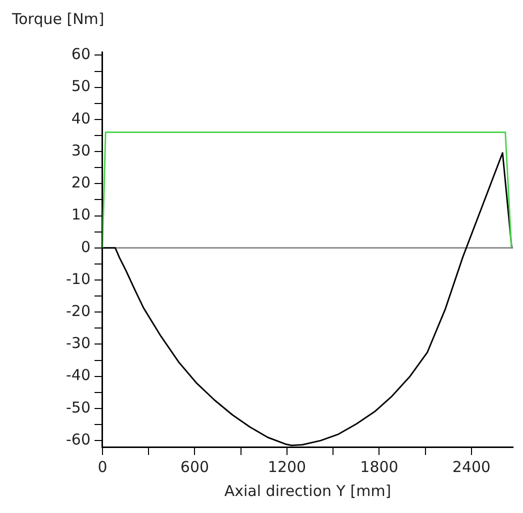 The width and height of the screenshot is (523, 513). What do you see at coordinates (80, 215) in the screenshot?
I see `y-tick-label: 10` at bounding box center [80, 215].